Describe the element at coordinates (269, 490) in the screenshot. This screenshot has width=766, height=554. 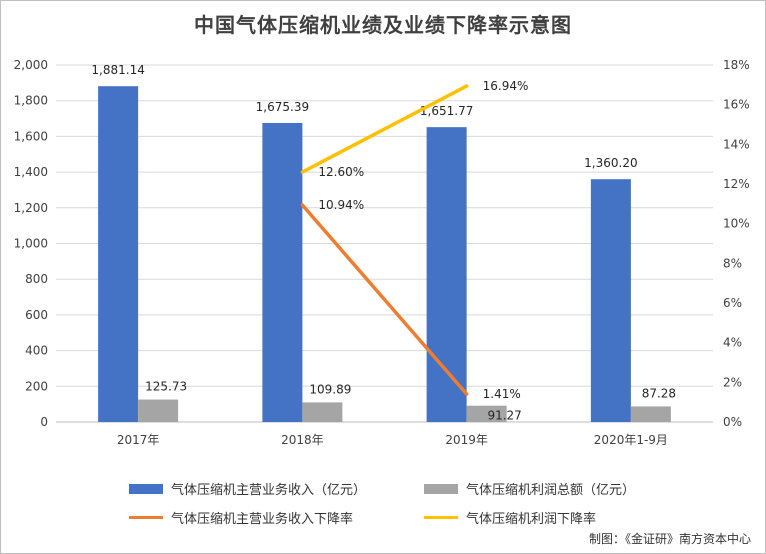
I see `legend-label-revenue: 气体压缩机主营业务收入（亿元）` at that location.